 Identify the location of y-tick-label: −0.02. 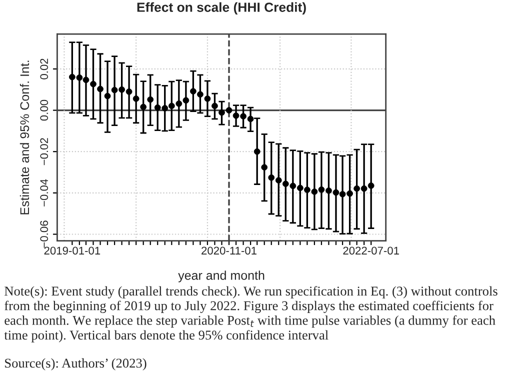
(44, 152).